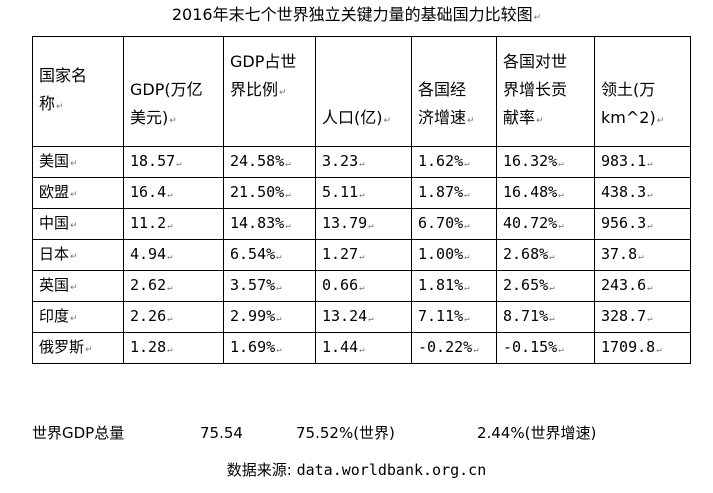  I want to click on table-row: 美国↵ 18.57↵ 24.58%↵ 3.23↵ 1.62%↵ 16.32%↵ 983.1↵, so click(361, 162).